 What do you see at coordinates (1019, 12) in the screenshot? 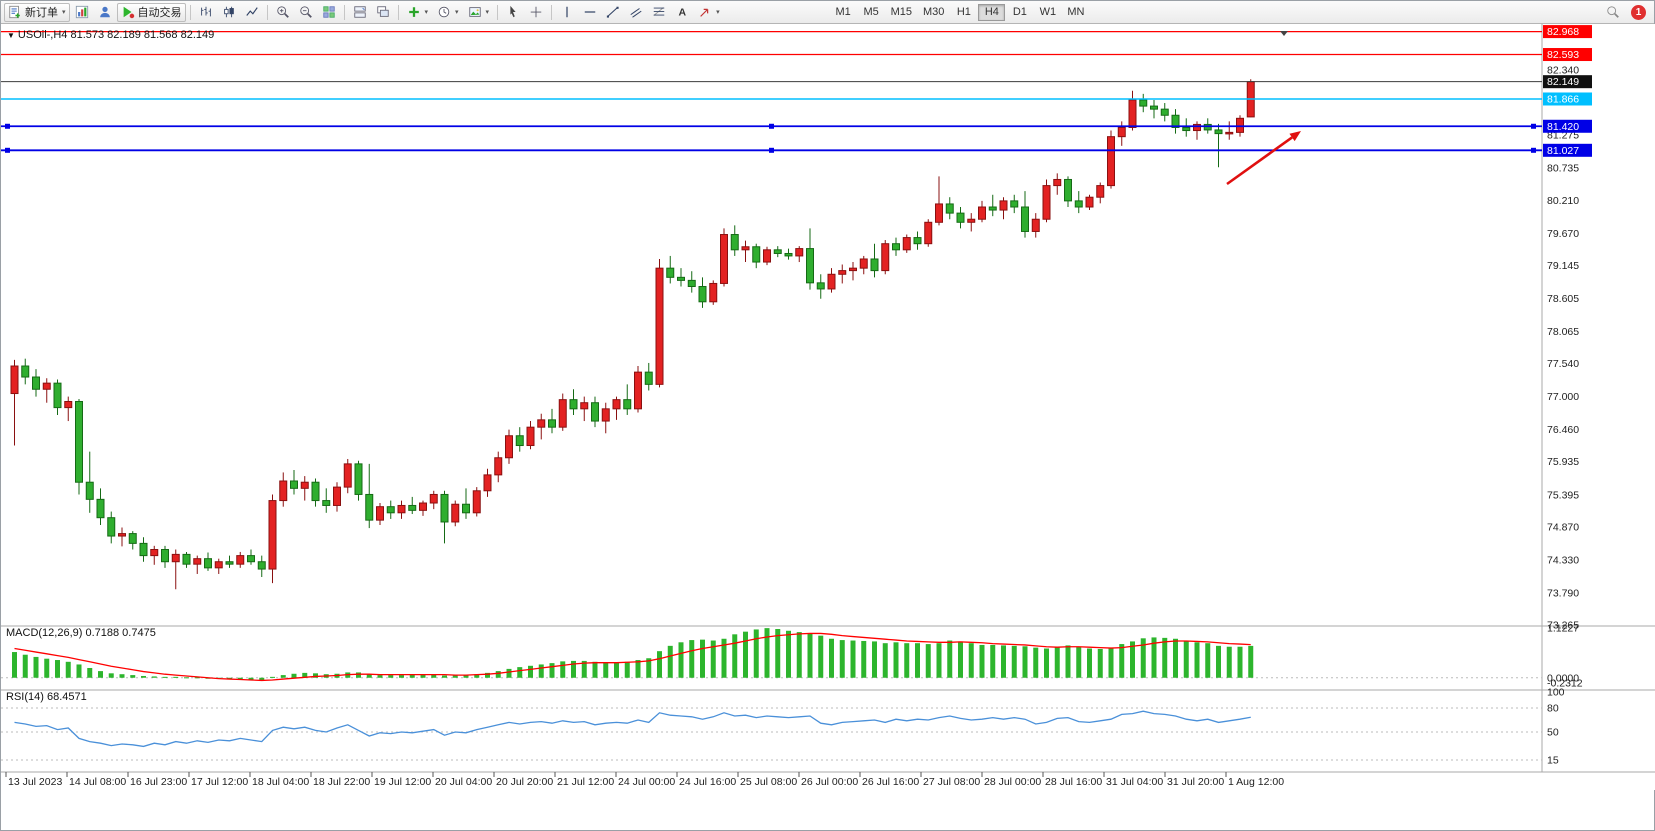
I see `timeframe-D1: D1` at bounding box center [1019, 12].